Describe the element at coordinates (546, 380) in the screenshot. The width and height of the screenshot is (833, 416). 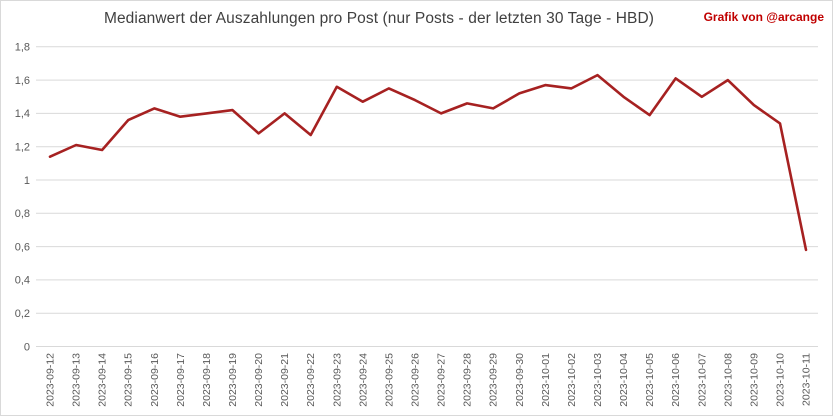
I see `x-tick-label: 2023-10-01` at that location.